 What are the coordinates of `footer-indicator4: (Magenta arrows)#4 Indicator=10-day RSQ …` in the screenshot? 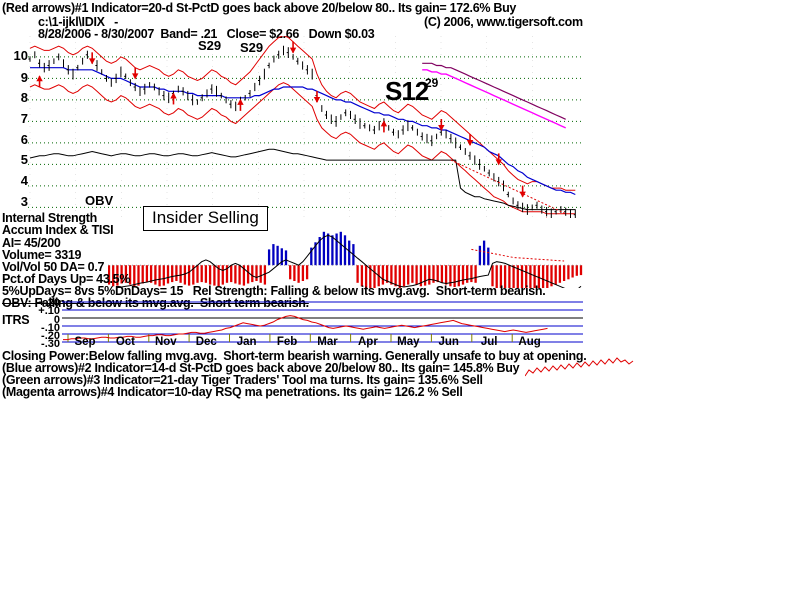 It's located at (232, 392).